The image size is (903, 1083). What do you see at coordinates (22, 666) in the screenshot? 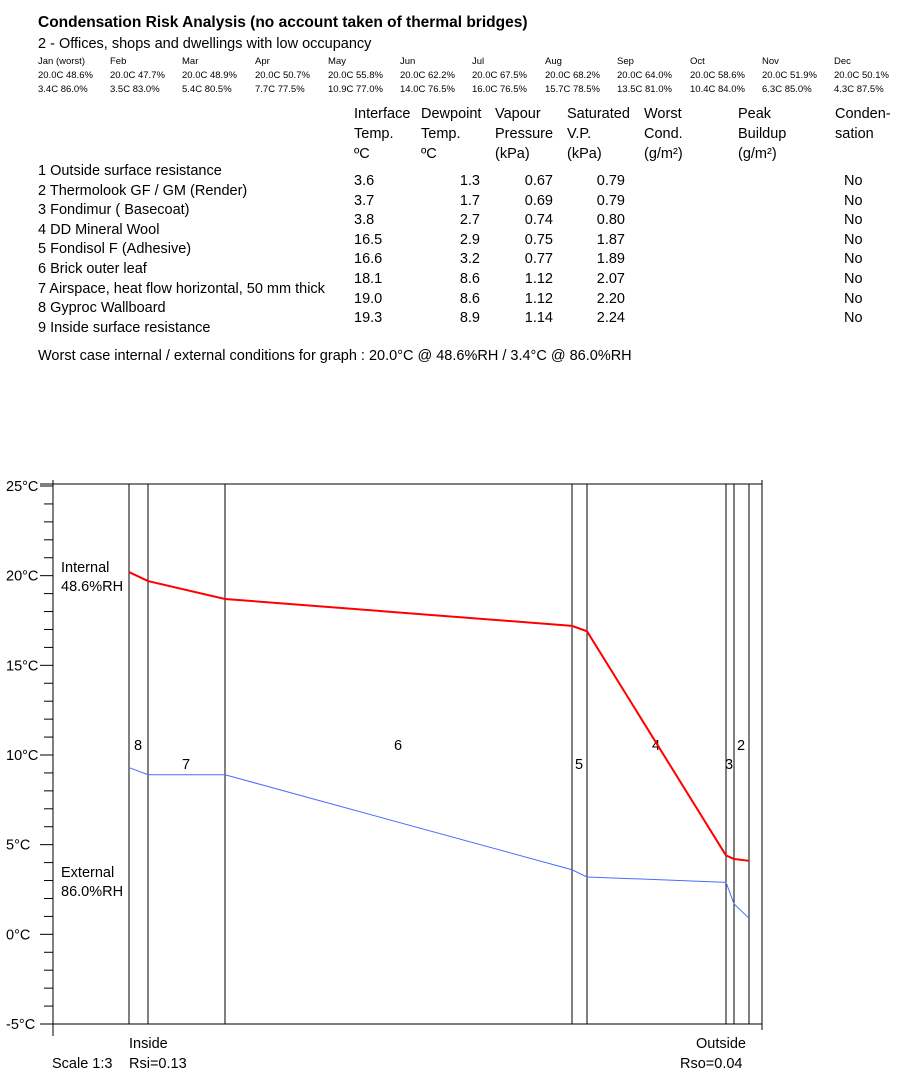
I see `y-tick-label: 15°C` at bounding box center [22, 666].